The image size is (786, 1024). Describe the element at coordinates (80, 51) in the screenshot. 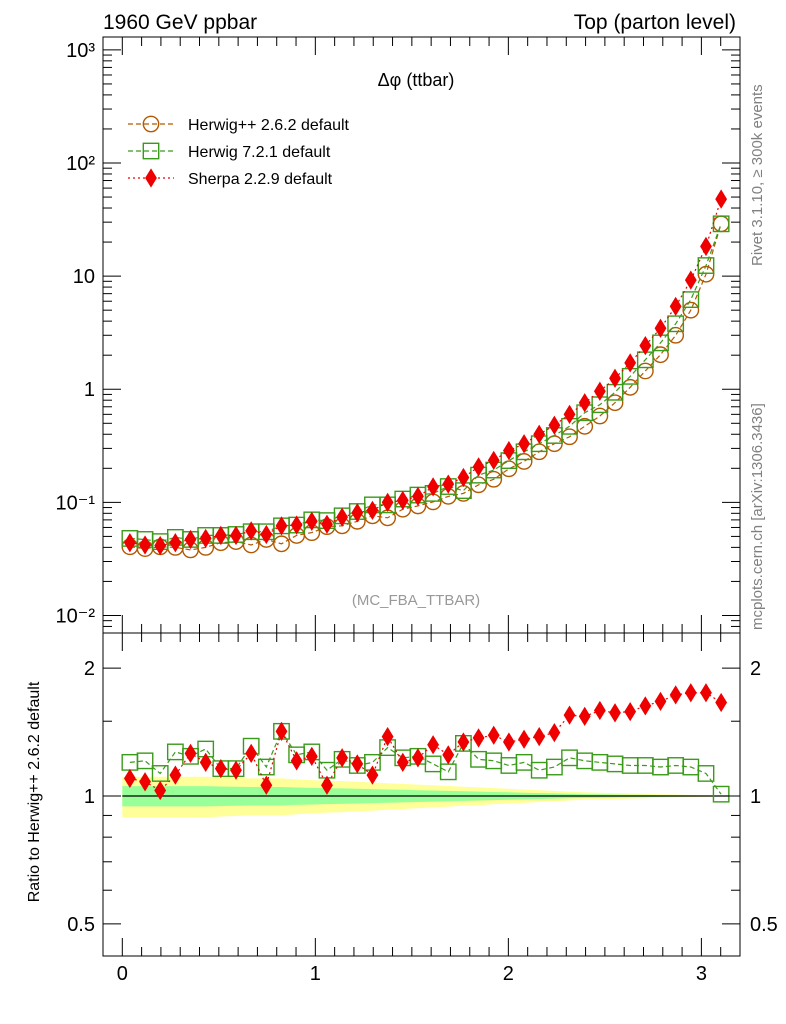

I see `y-tick-label: 10³` at that location.